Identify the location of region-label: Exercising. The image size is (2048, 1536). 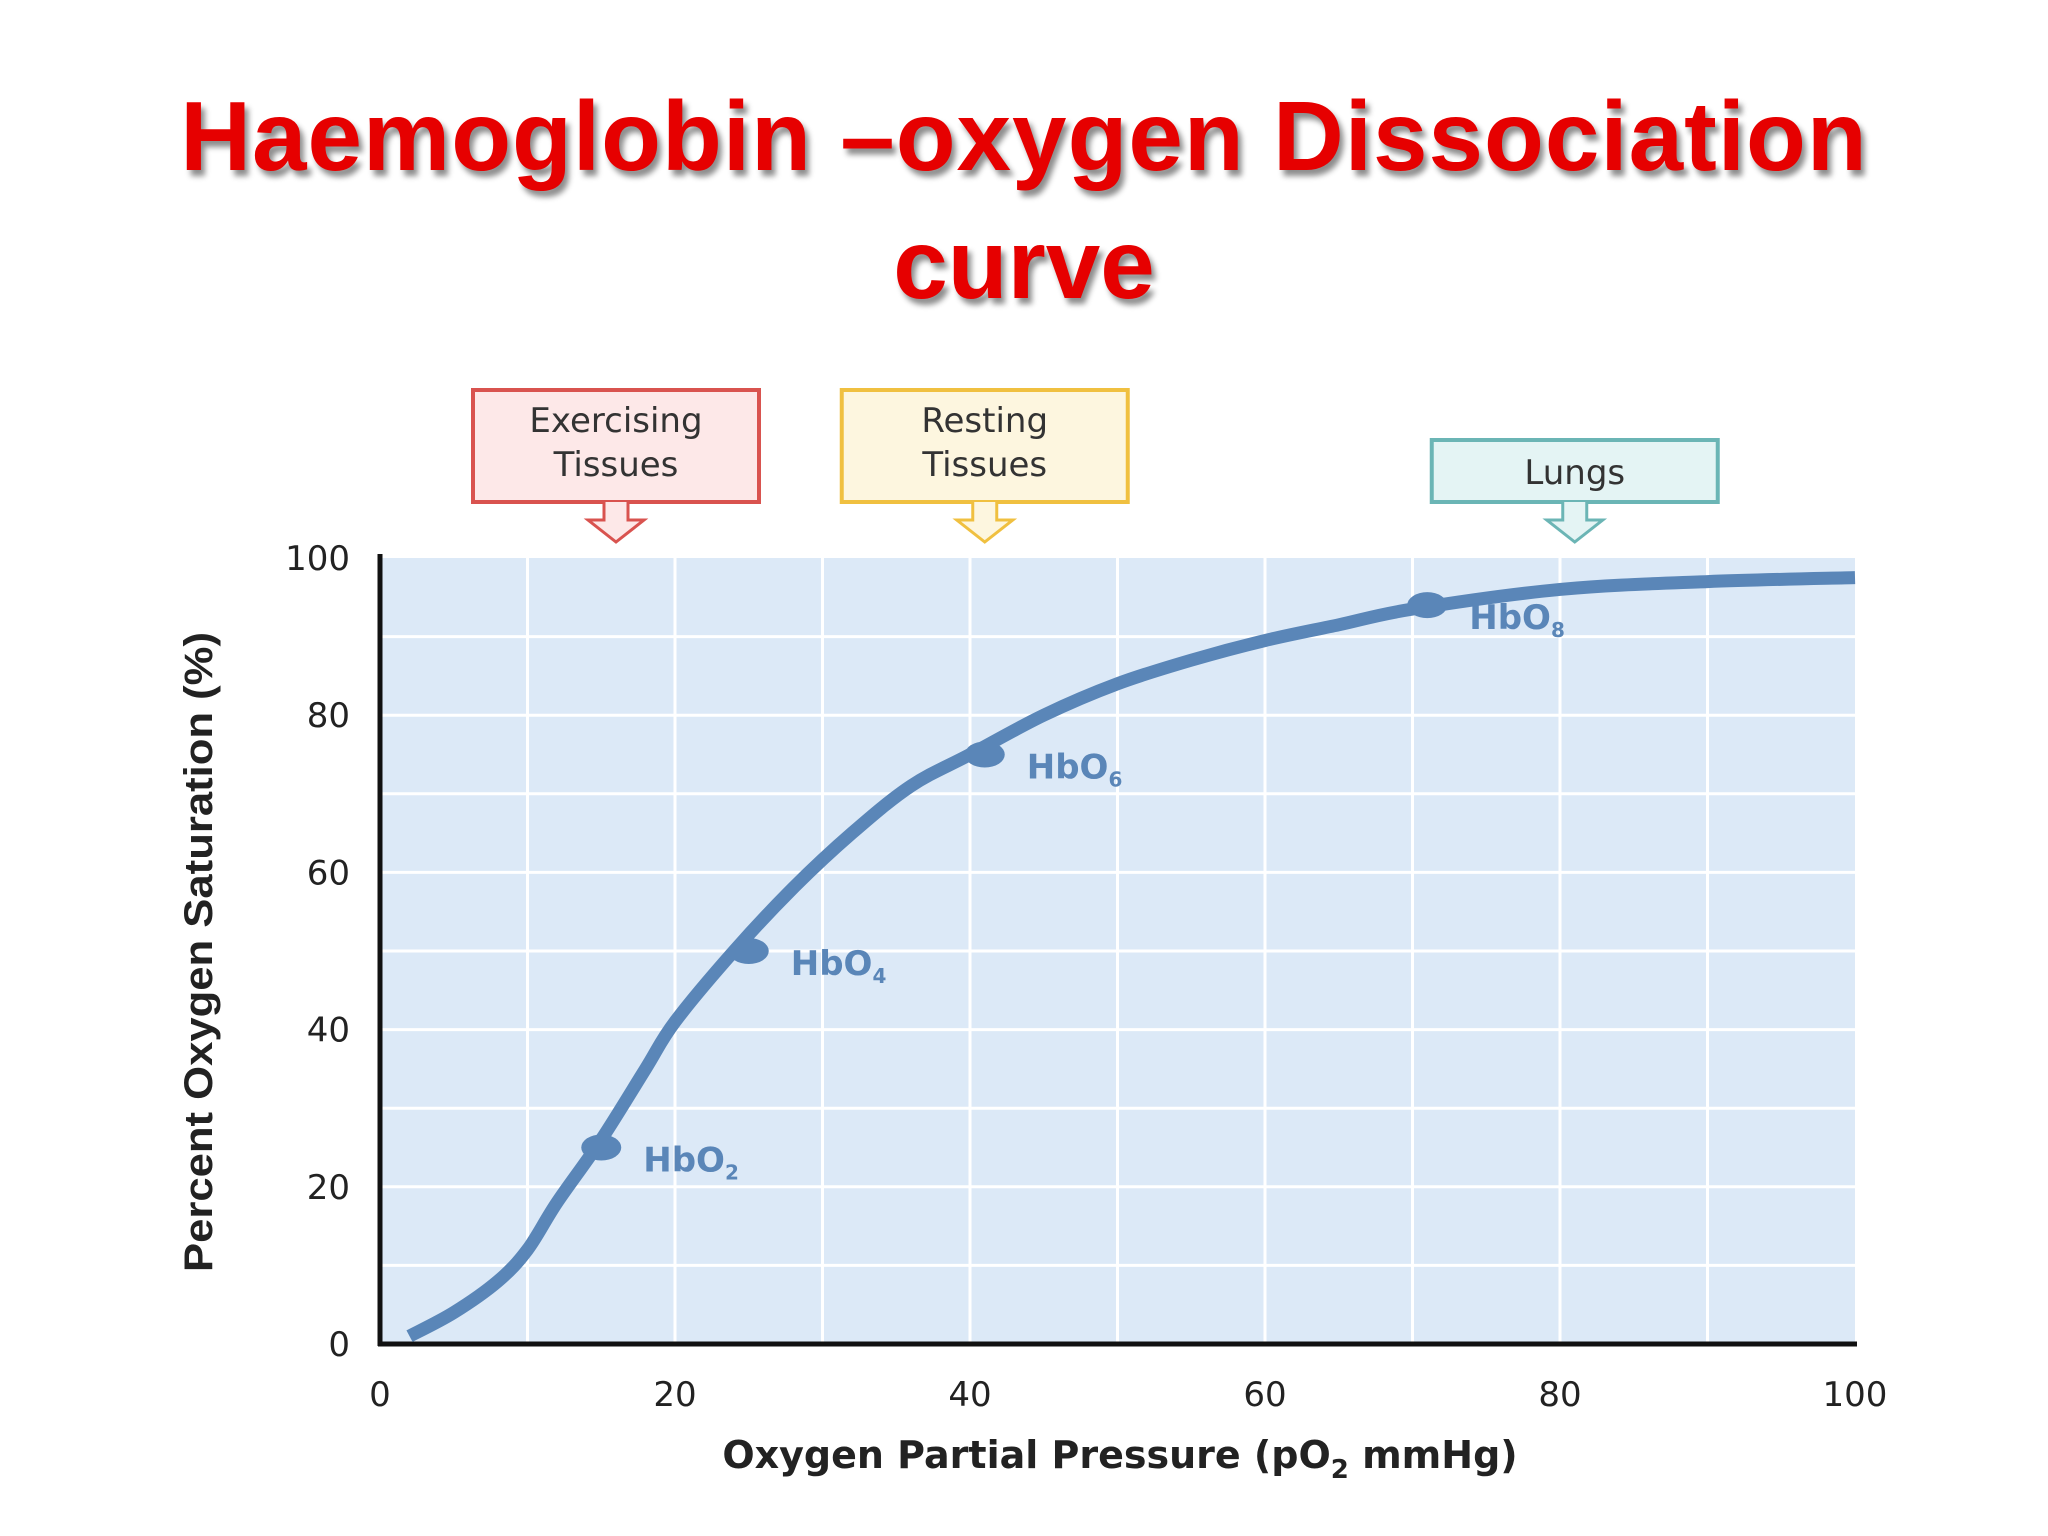
(615, 421).